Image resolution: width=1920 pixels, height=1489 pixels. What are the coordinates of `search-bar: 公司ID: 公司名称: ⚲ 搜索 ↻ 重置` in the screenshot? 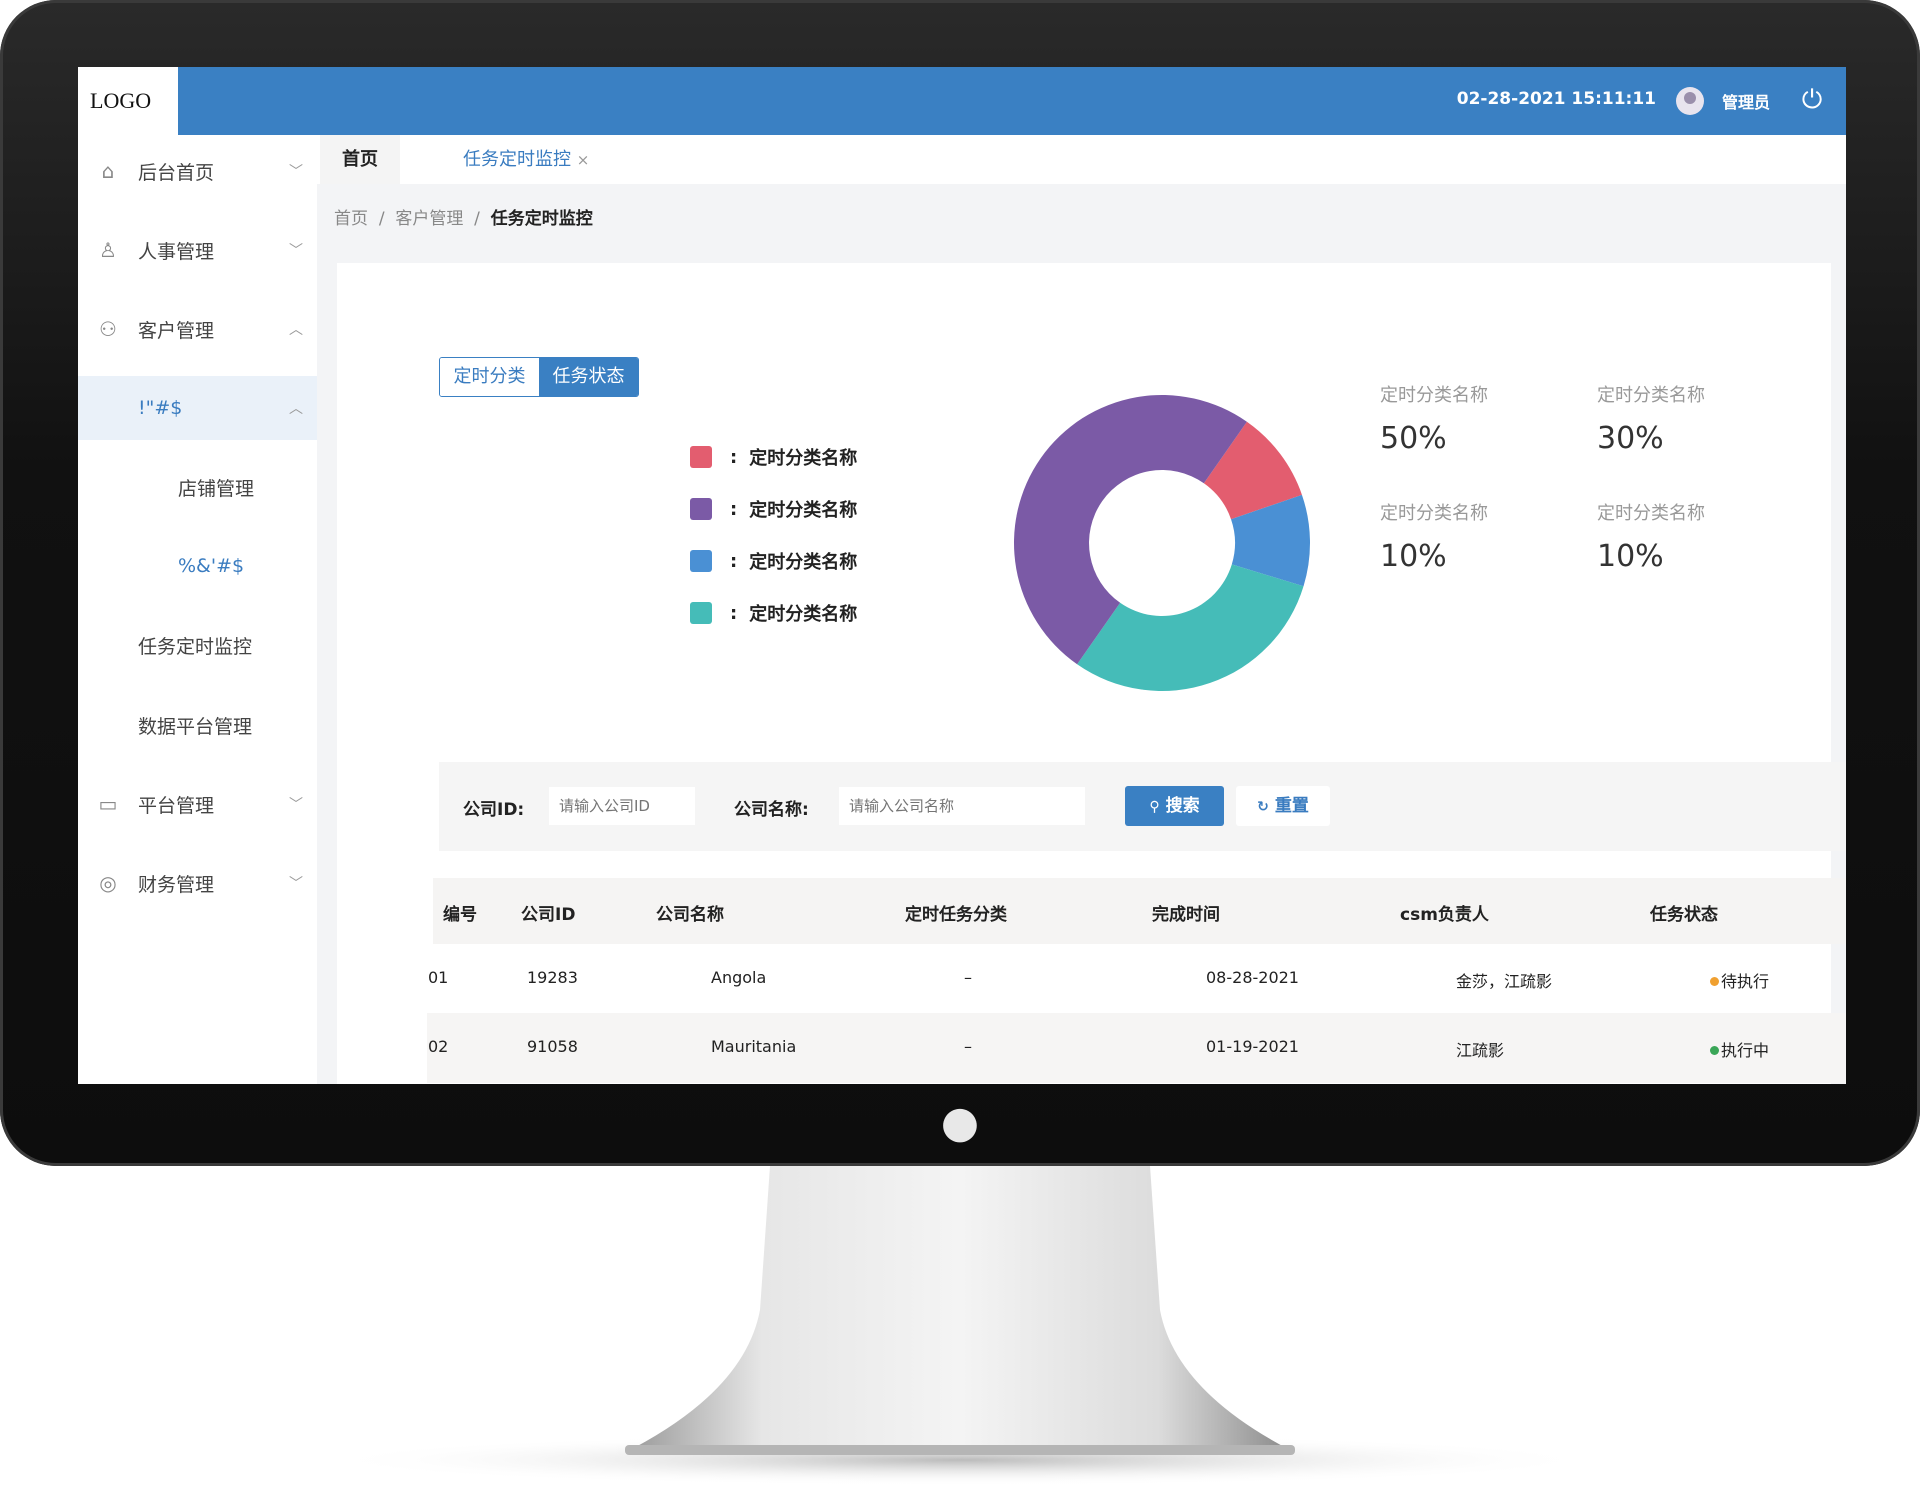 It's located at (1142, 806).